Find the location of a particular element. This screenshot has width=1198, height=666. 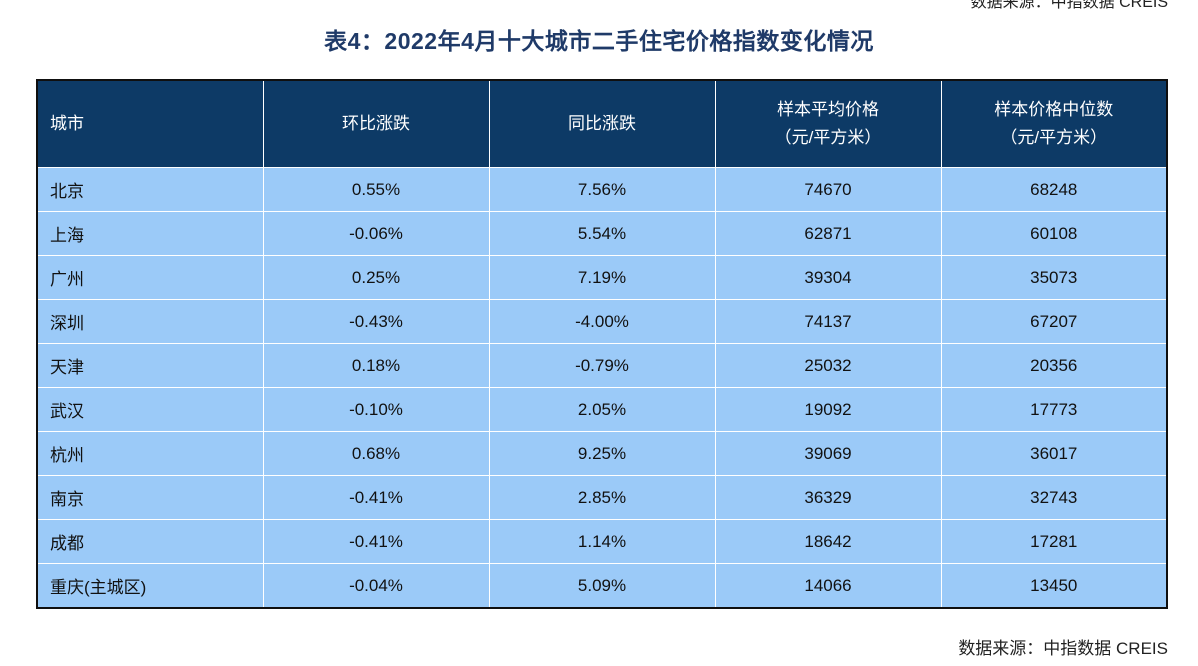

cell-average-price: 19092 is located at coordinates (828, 409).